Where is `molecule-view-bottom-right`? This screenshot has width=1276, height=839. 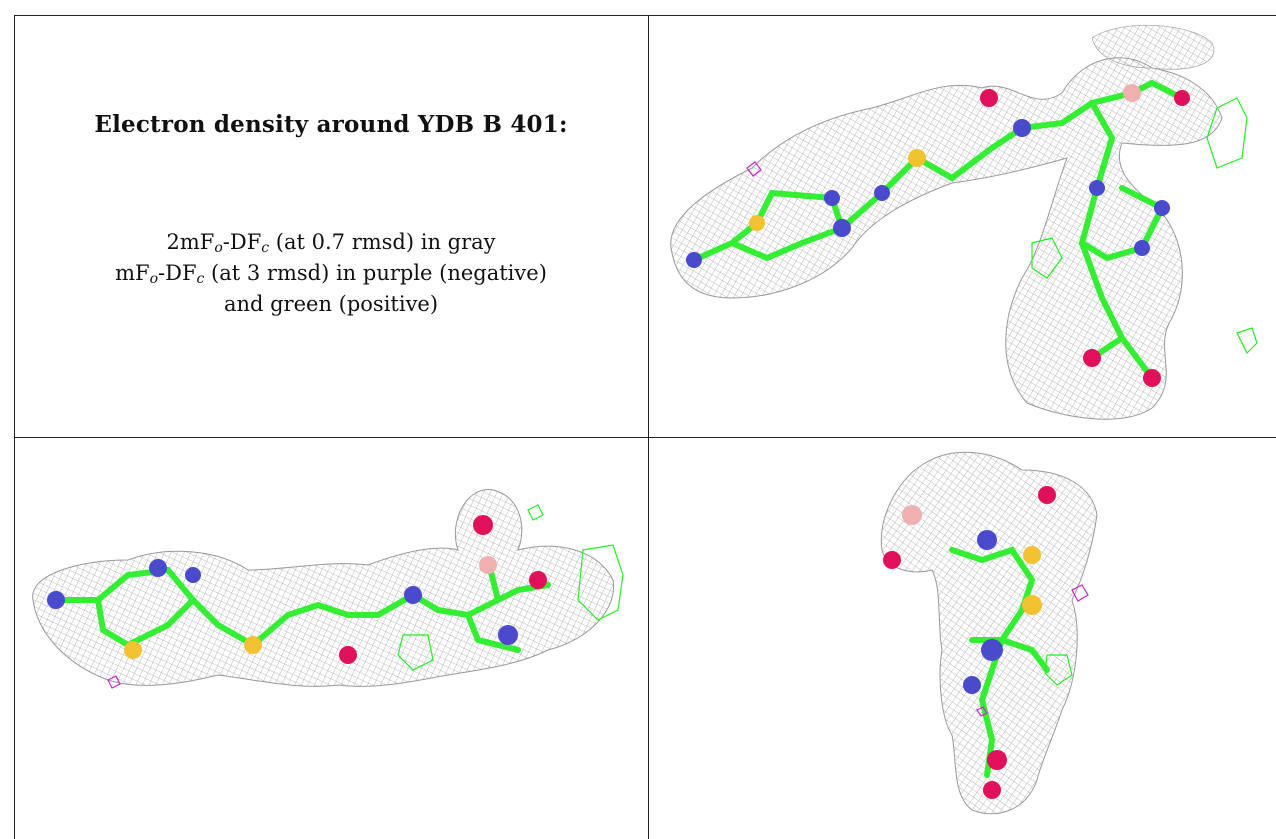 molecule-view-bottom-right is located at coordinates (989, 633).